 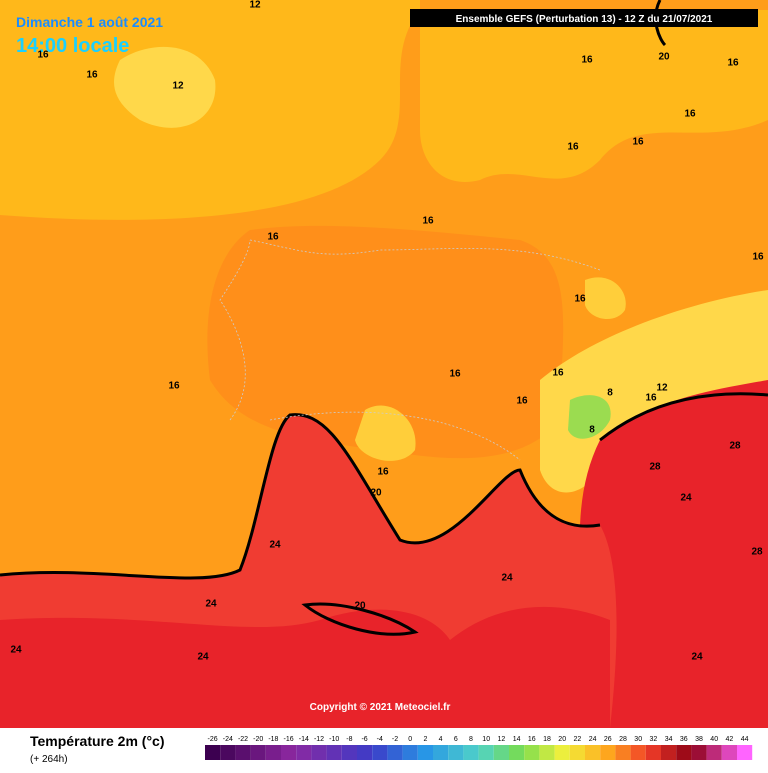 I want to click on scale-label: 26, so click(x=608, y=739).